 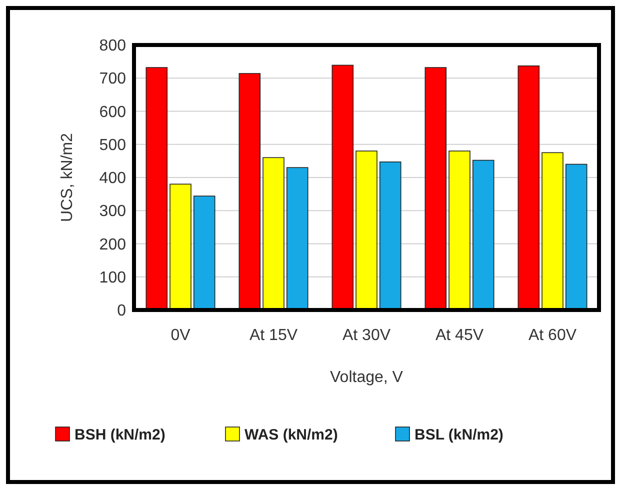 What do you see at coordinates (367, 377) in the screenshot?
I see `x-axis-title: Voltage, V` at bounding box center [367, 377].